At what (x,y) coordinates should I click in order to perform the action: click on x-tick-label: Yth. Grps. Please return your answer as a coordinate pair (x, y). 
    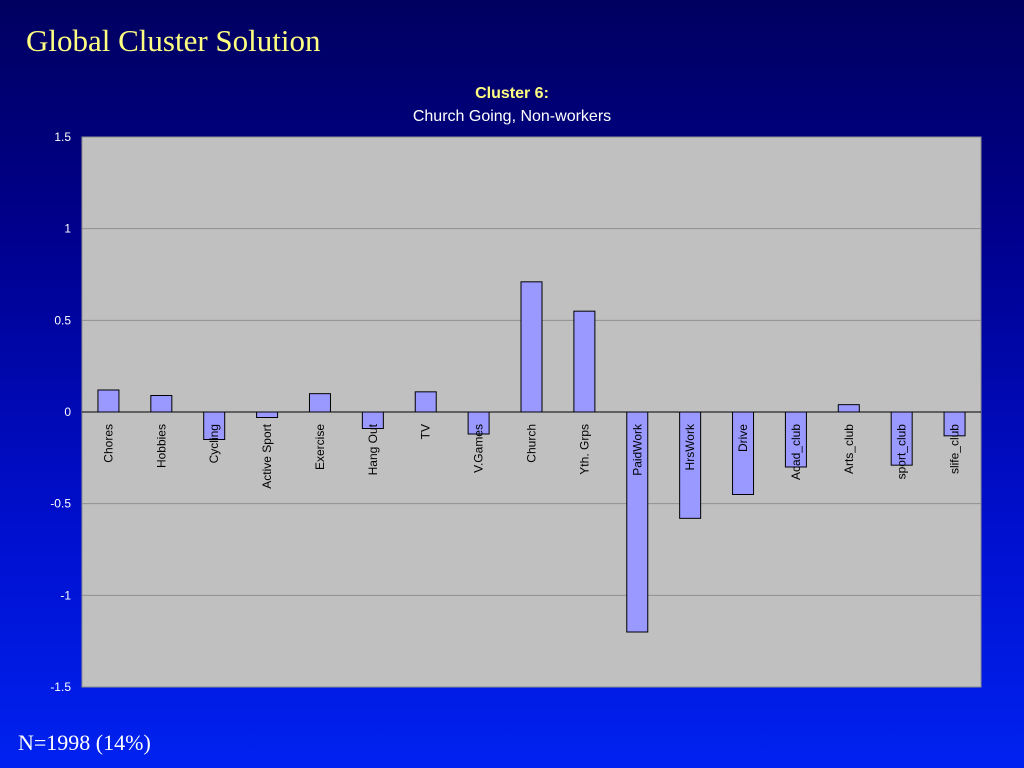
    Looking at the image, I should click on (584, 449).